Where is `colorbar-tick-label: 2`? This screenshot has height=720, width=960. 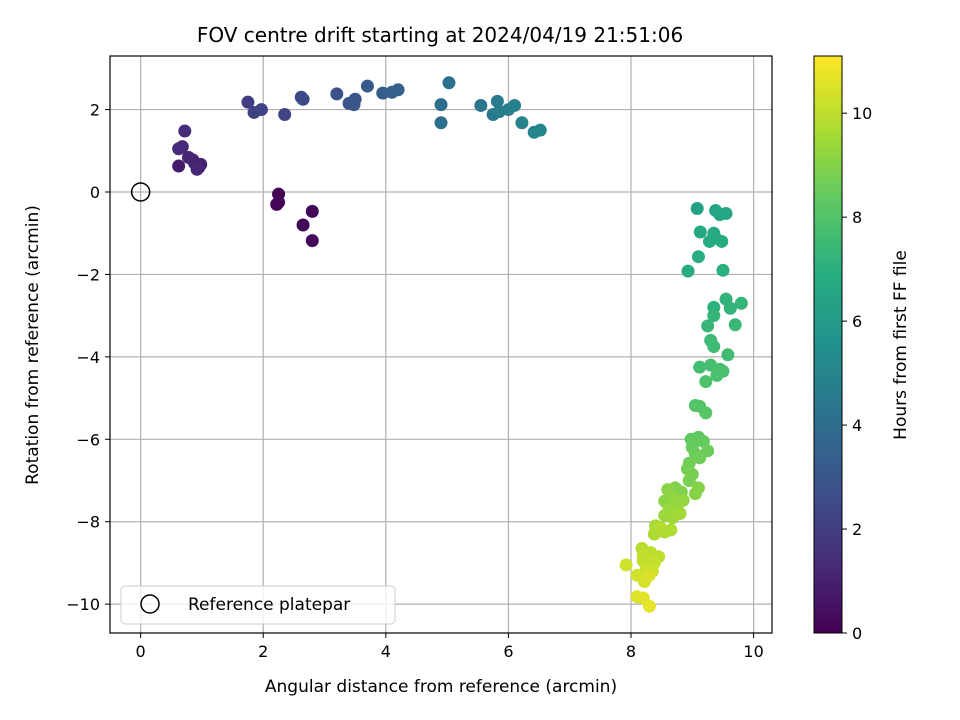 colorbar-tick-label: 2 is located at coordinates (857, 529).